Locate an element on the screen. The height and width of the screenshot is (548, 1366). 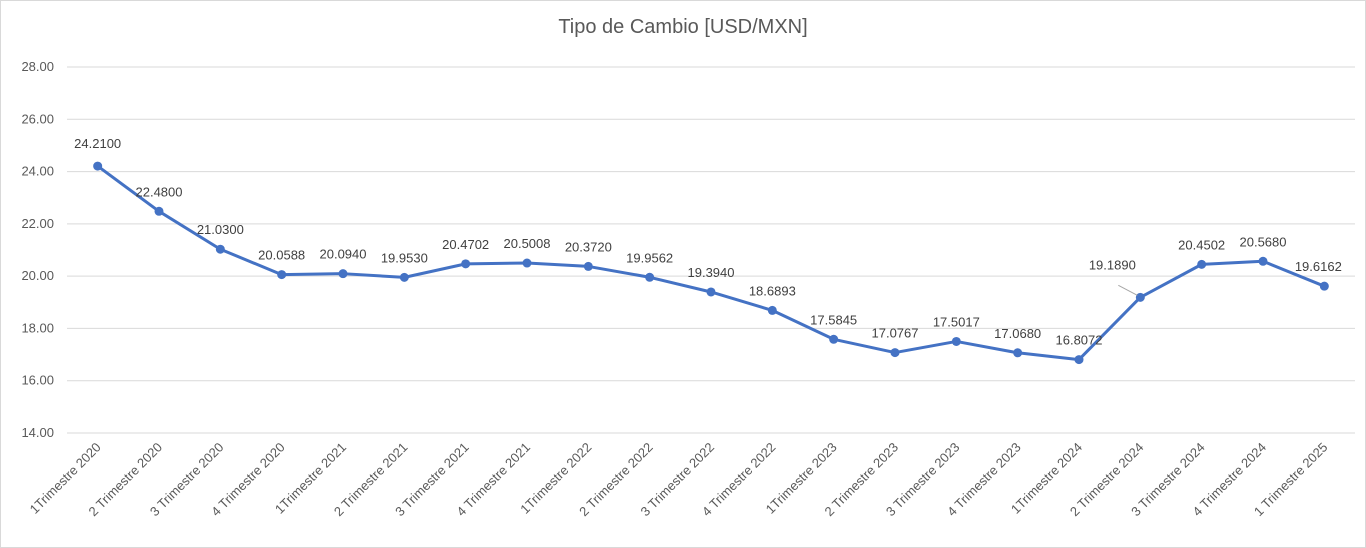
data-label: 16.8072 is located at coordinates (1079, 340).